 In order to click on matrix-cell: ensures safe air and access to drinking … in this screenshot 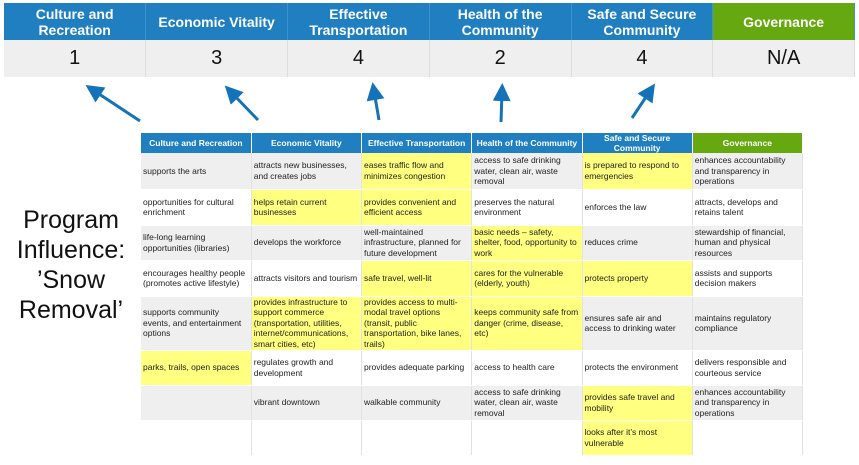, I will do `click(637, 323)`.